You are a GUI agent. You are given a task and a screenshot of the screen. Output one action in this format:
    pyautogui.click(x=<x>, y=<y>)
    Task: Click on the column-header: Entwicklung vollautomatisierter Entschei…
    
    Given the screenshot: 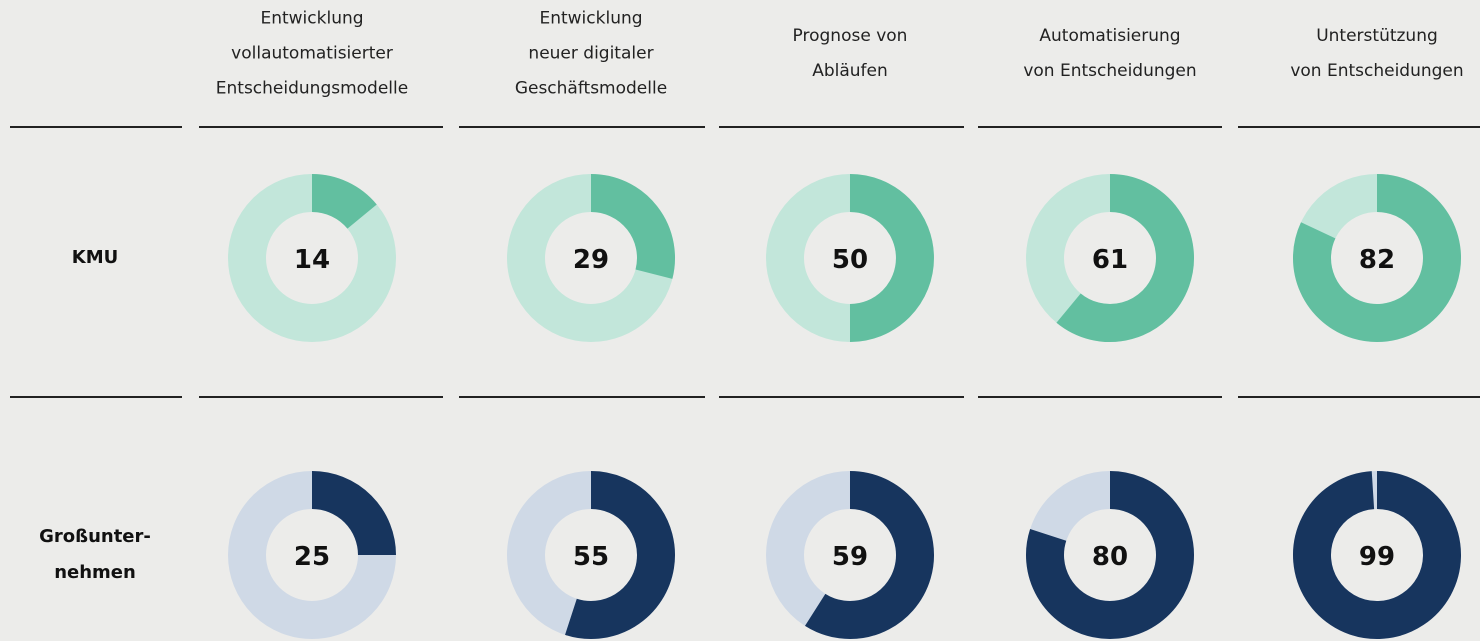 What is the action you would take?
    pyautogui.click(x=312, y=53)
    